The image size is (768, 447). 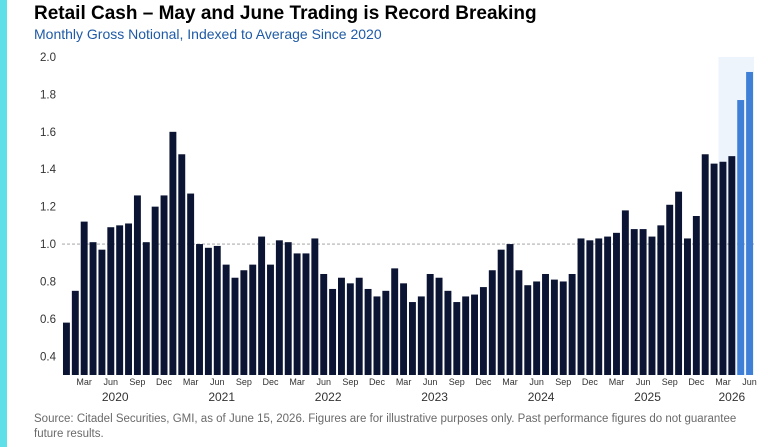 What do you see at coordinates (434, 397) in the screenshot?
I see `year-label: 2023` at bounding box center [434, 397].